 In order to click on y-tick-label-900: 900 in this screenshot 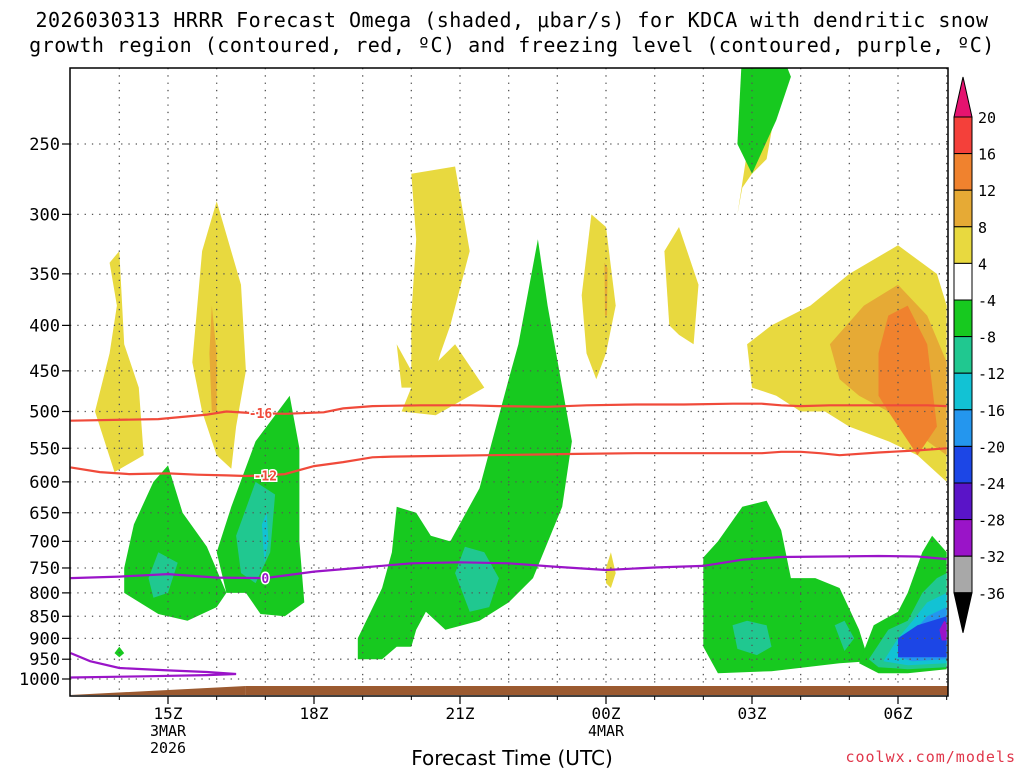, I will do `click(44, 639)`.